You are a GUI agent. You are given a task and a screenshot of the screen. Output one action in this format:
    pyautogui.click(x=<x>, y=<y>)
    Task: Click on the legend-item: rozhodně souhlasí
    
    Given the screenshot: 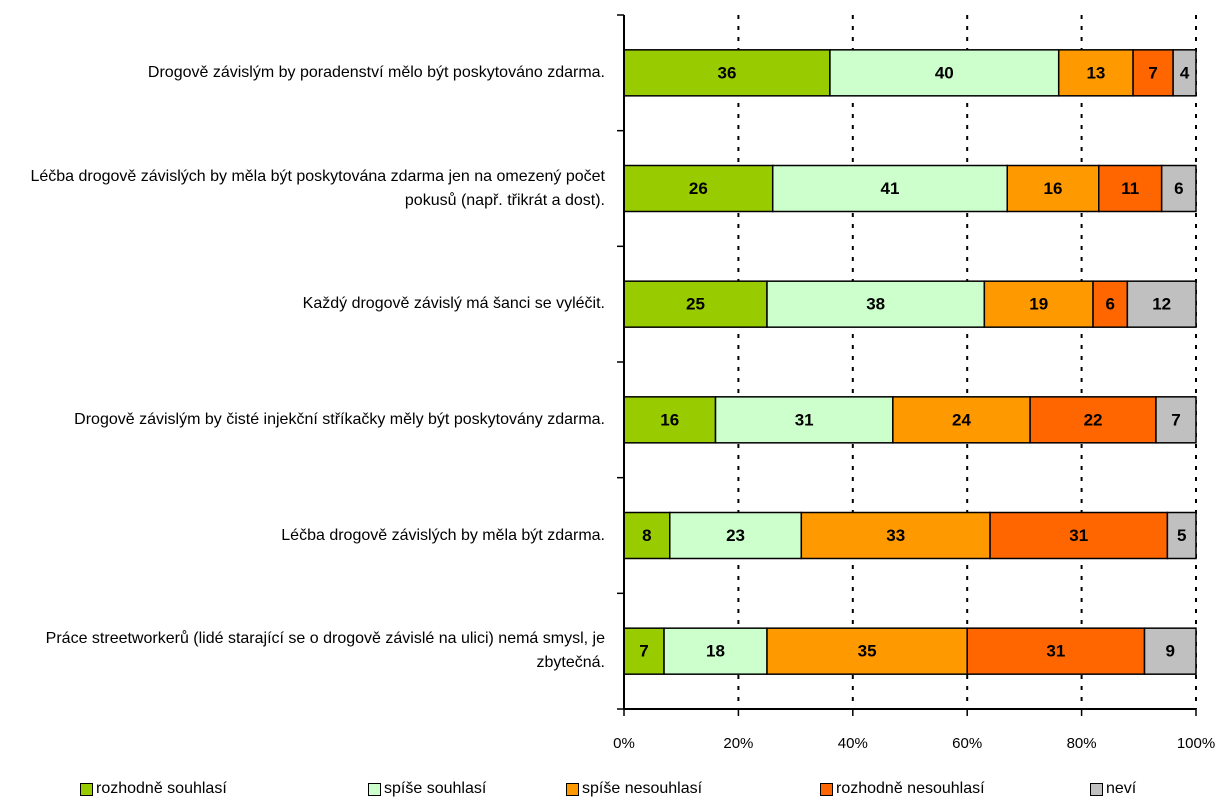 What is the action you would take?
    pyautogui.click(x=153, y=789)
    